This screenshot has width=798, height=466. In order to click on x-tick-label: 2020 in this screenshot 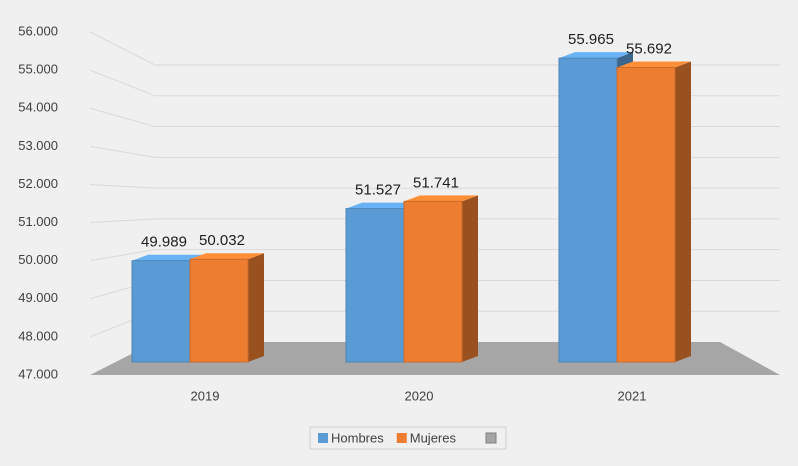, I will do `click(419, 395)`.